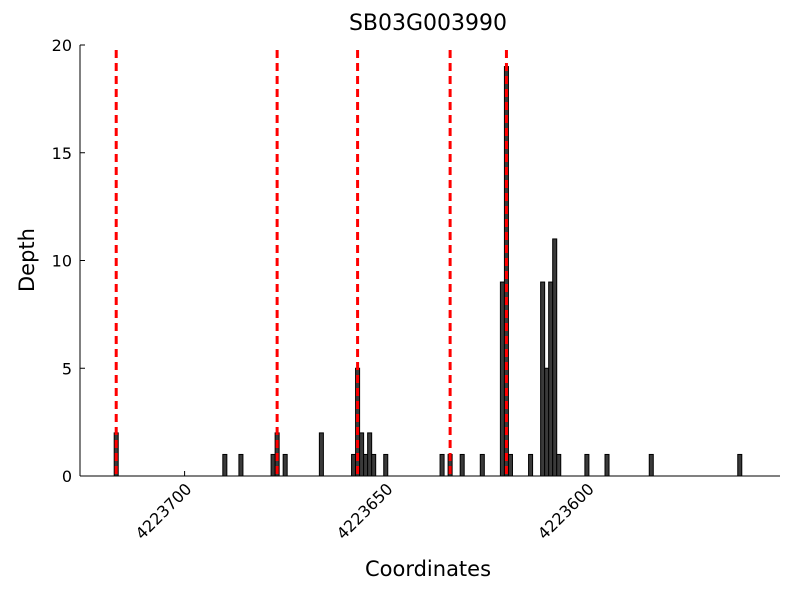 This screenshot has width=800, height=600. What do you see at coordinates (365, 511) in the screenshot?
I see `x-tick-label: 4223650` at bounding box center [365, 511].